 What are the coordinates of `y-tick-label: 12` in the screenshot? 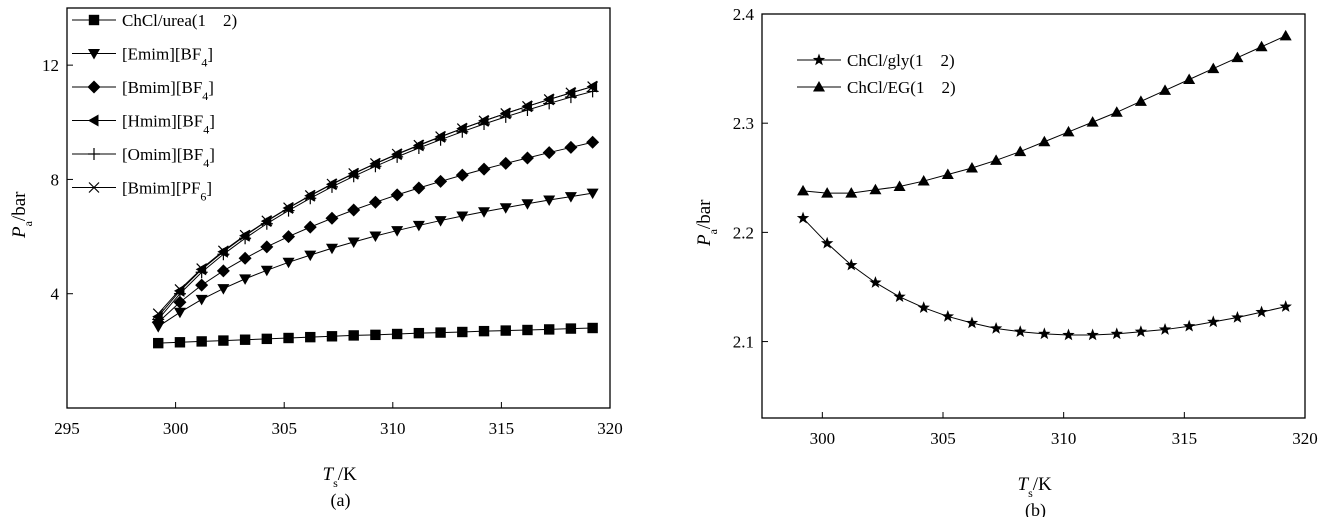 It's located at (50, 65).